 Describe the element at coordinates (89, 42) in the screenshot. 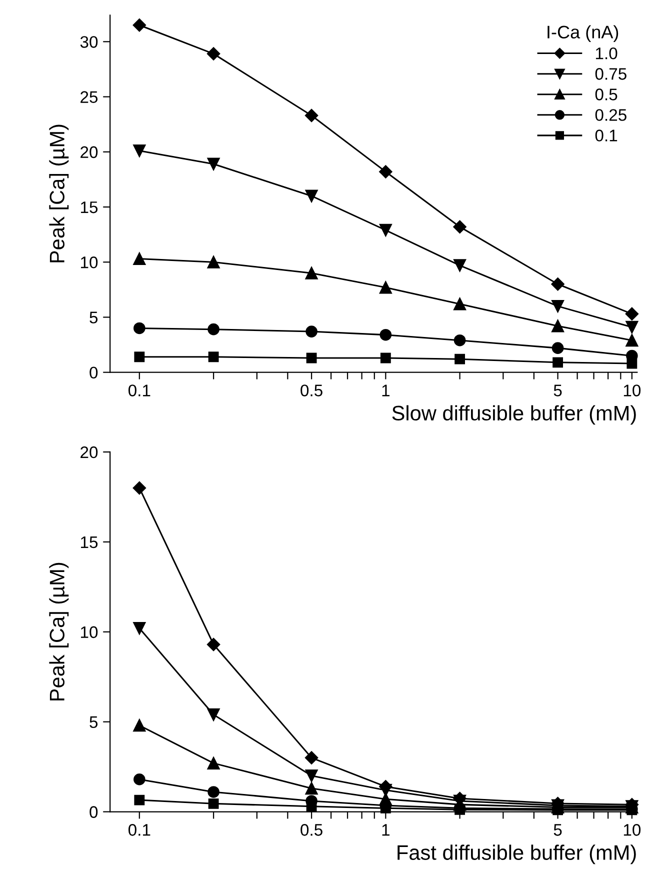

I see `y-tick-label: 30` at that location.